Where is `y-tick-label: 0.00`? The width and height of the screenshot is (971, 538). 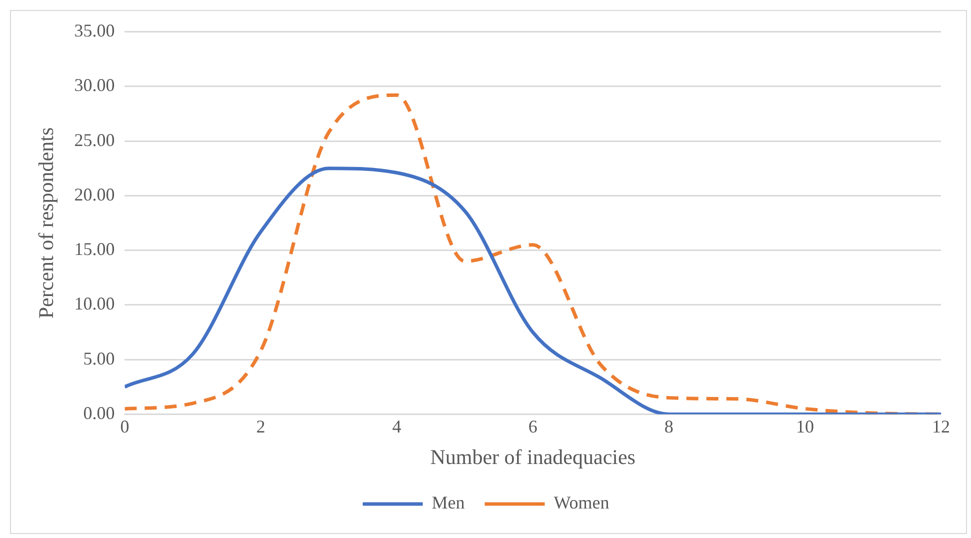
y-tick-label: 0.00 is located at coordinates (99, 412).